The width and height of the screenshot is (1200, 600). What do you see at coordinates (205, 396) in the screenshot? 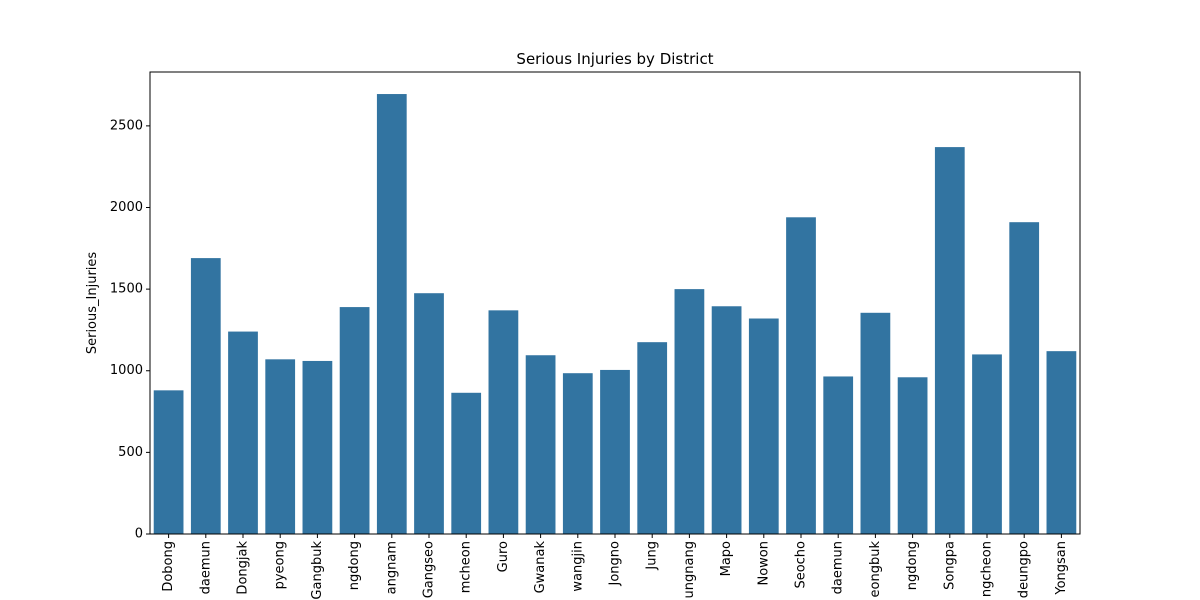
I see `bar-dongdaemun` at bounding box center [205, 396].